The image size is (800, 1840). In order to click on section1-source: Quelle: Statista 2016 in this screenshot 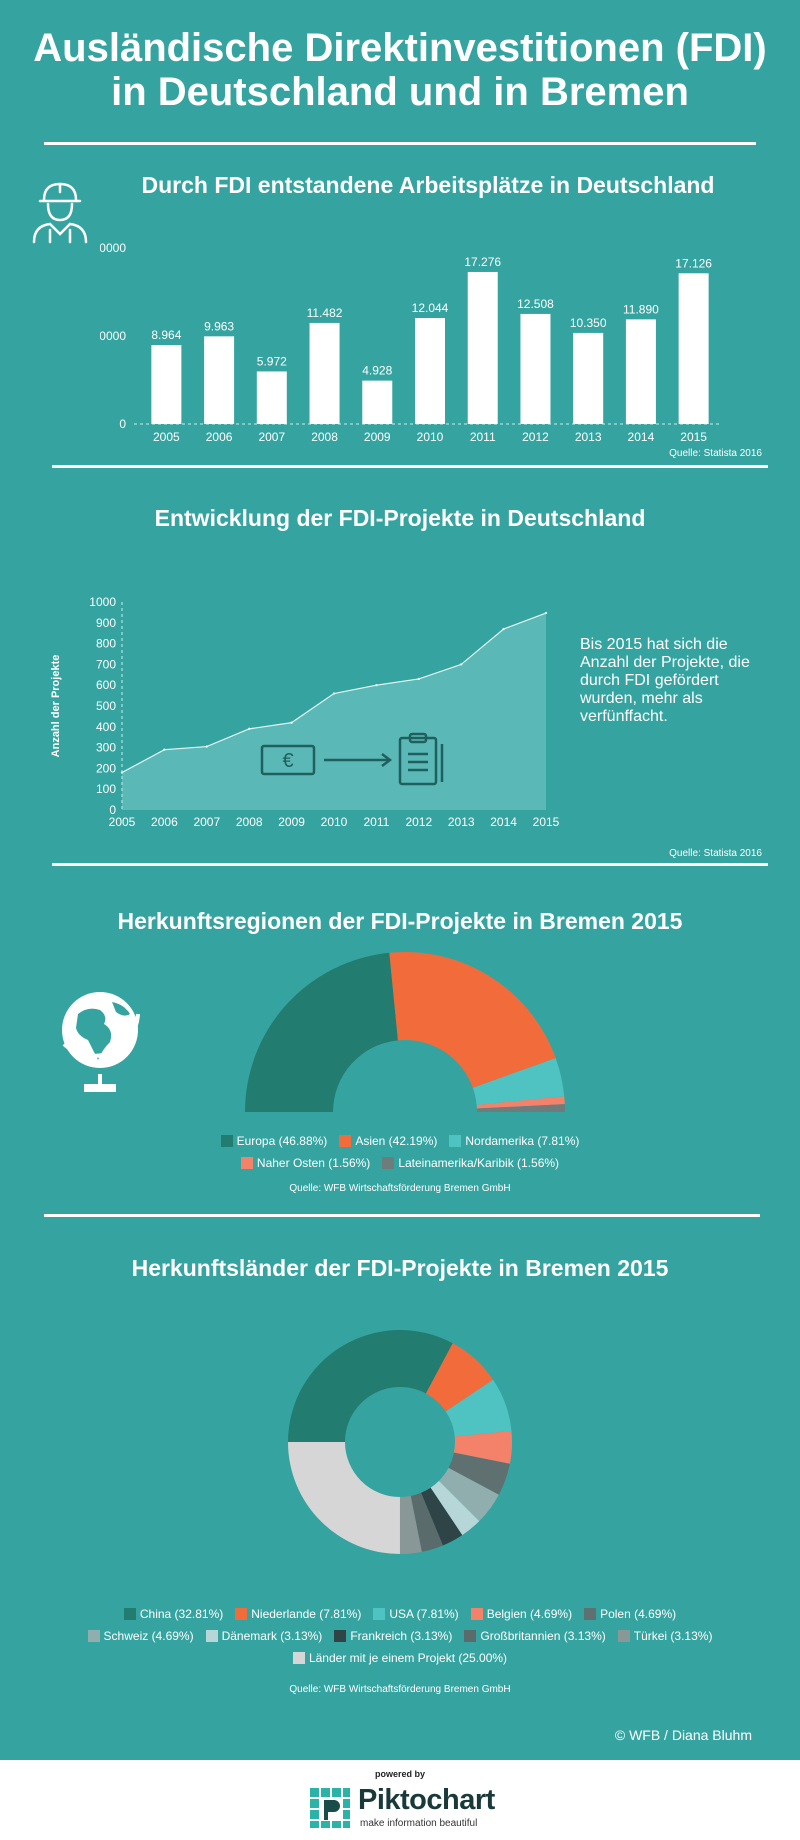, I will do `click(715, 453)`.